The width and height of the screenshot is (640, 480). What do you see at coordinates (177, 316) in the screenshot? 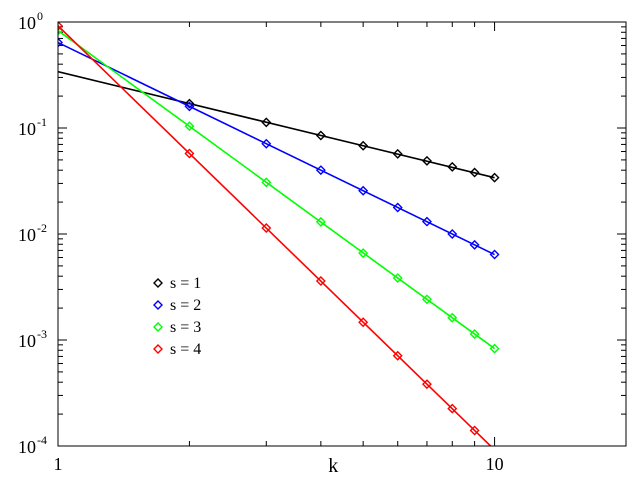
I see `legend: s = 1 s = 2 s = 3 s = 4` at bounding box center [177, 316].